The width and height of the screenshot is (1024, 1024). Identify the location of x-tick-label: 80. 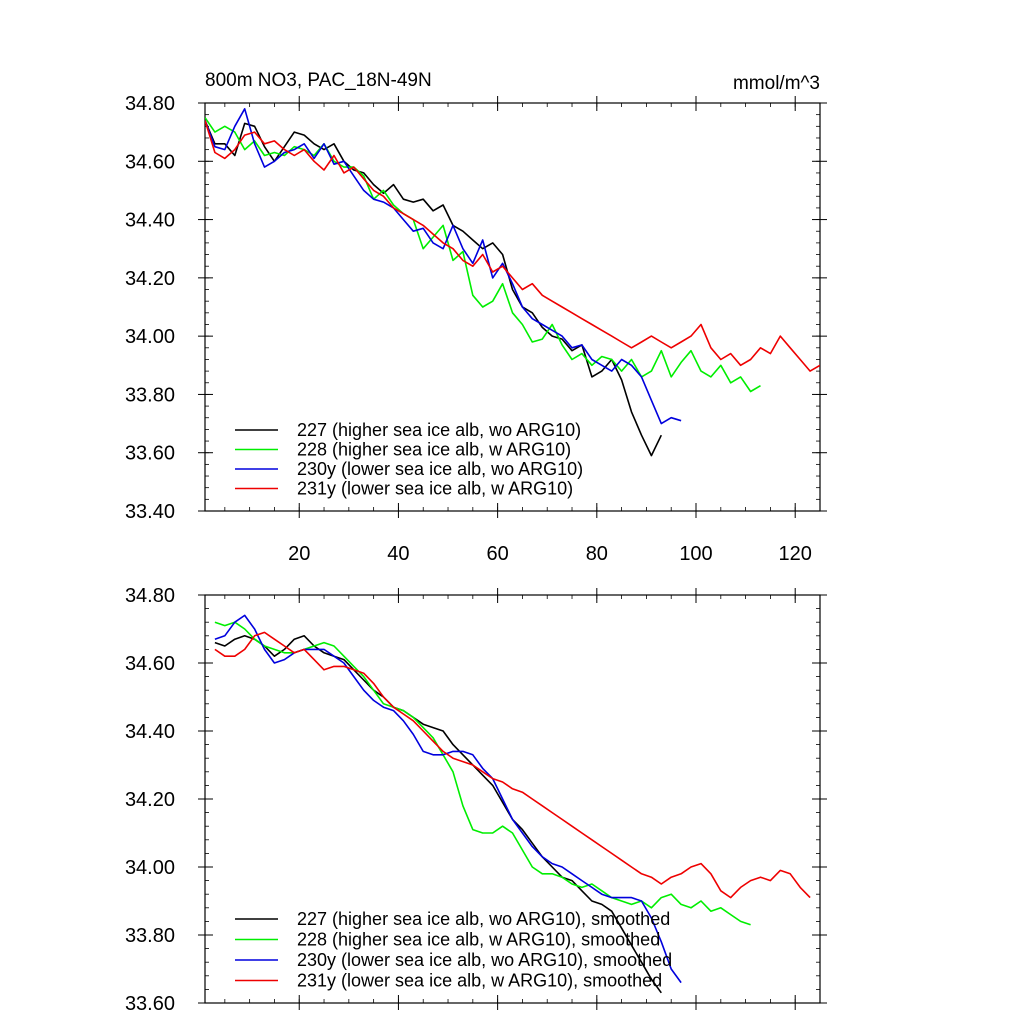
(597, 554).